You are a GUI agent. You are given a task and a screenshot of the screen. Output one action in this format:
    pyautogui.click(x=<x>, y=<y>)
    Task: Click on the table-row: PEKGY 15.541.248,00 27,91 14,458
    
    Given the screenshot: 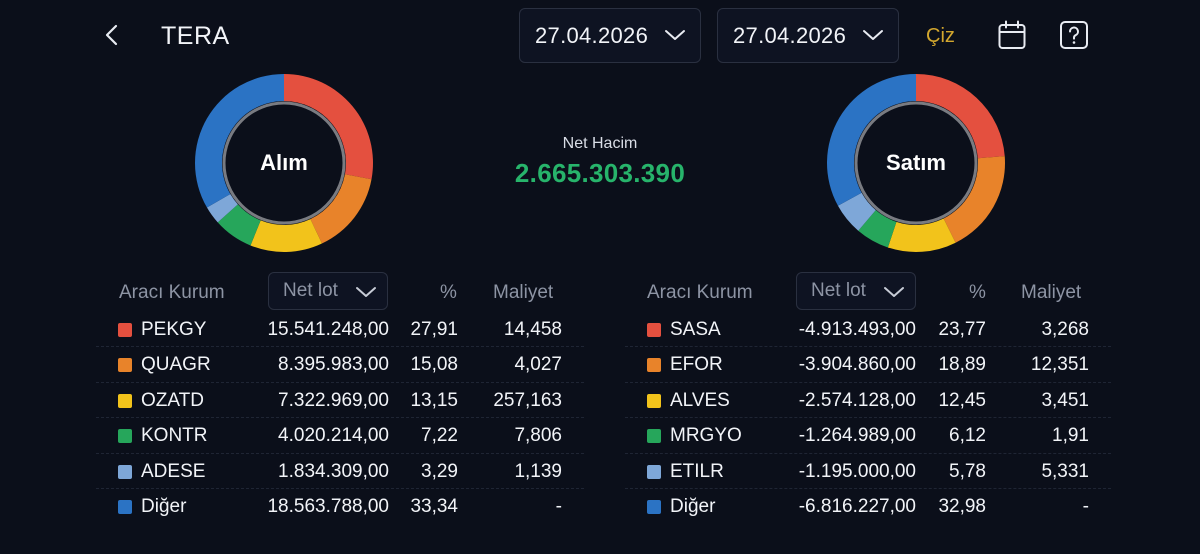 What is the action you would take?
    pyautogui.click(x=340, y=330)
    